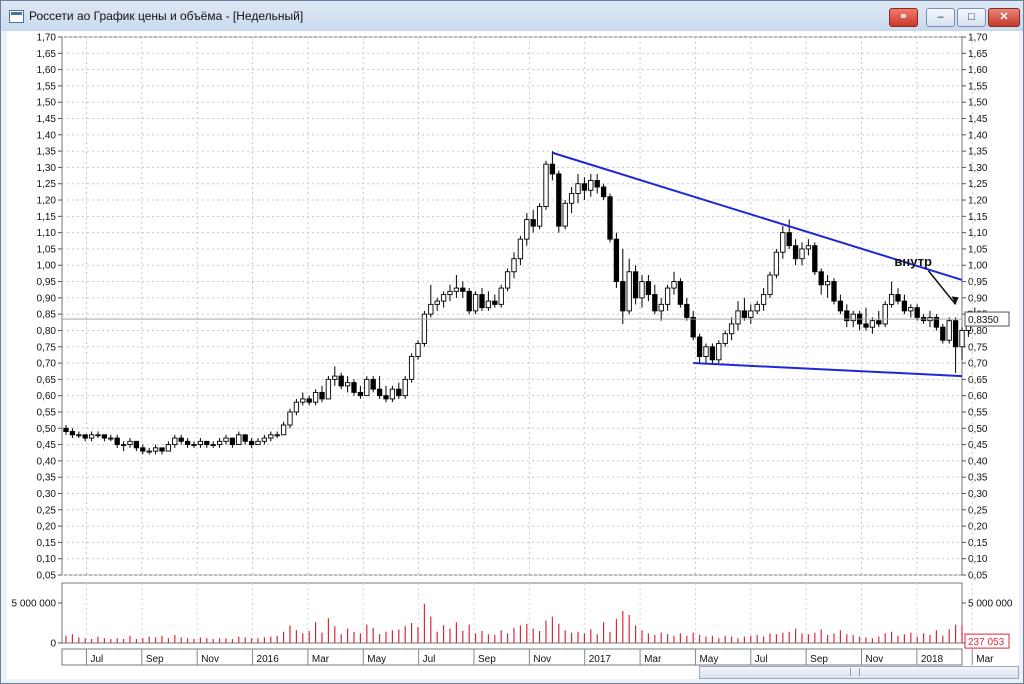 The height and width of the screenshot is (684, 1024). I want to click on horizontal-scrollbar, so click(859, 672).